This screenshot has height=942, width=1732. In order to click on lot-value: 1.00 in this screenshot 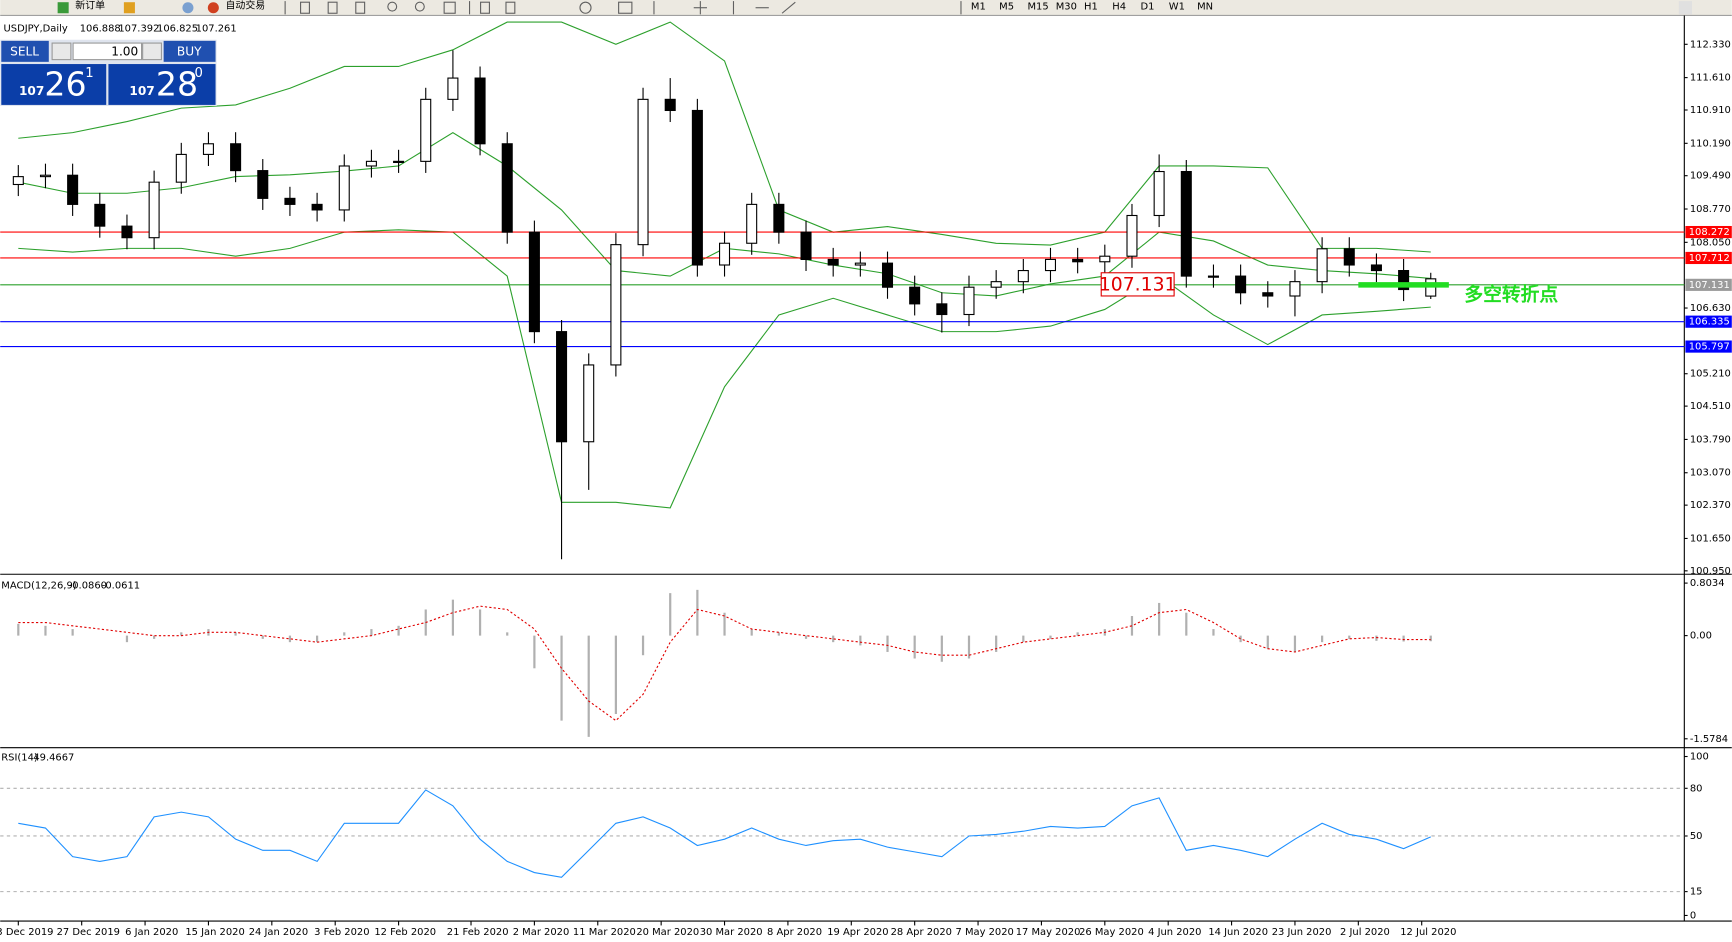, I will do `click(124, 51)`.